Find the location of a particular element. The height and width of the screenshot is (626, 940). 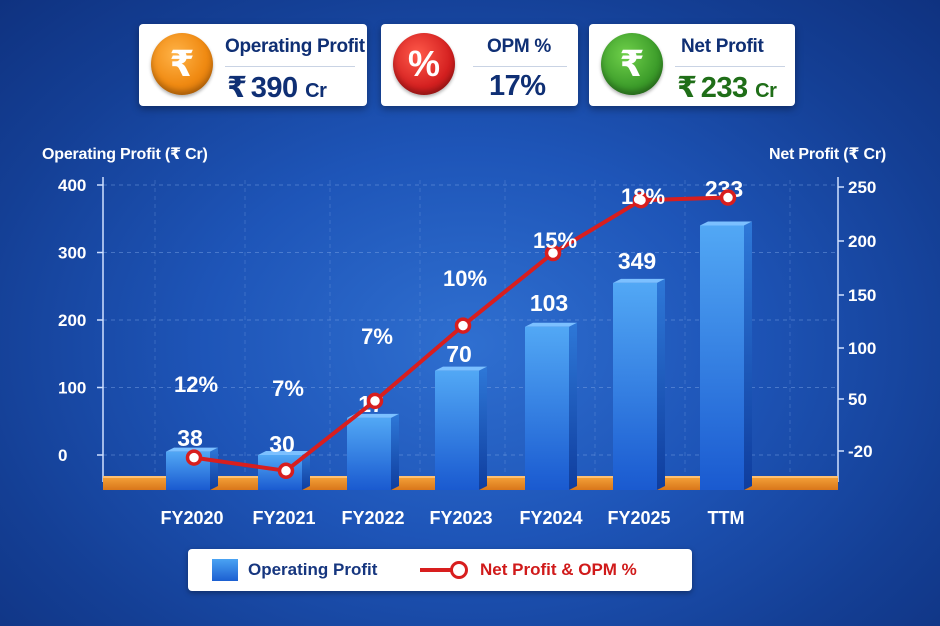

kpi-label: OPM % is located at coordinates (519, 46).